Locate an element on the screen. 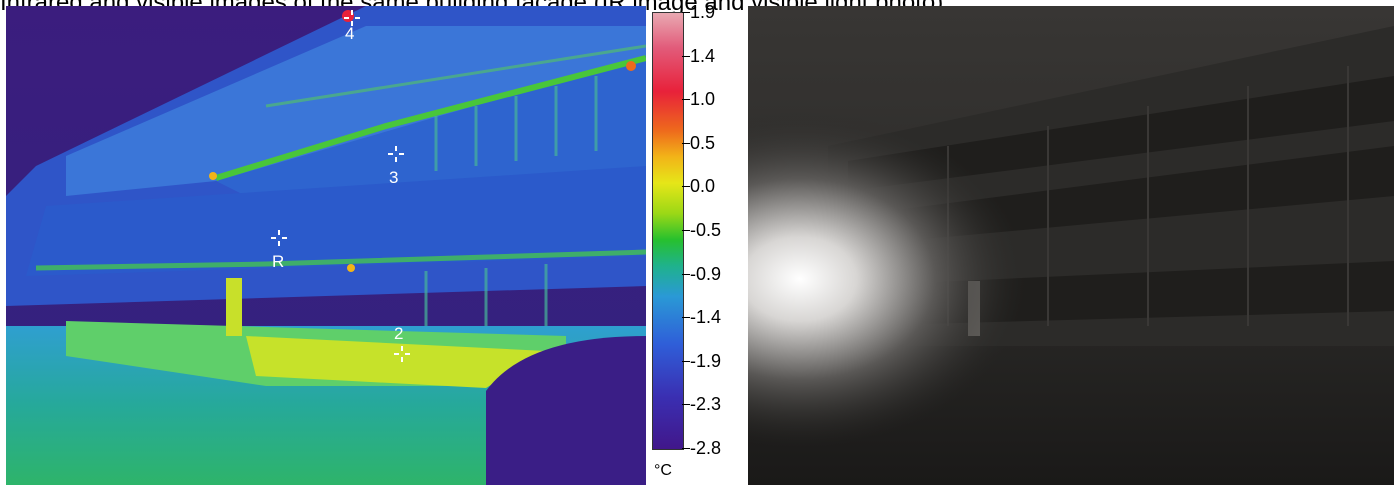  marker-4-label: 4 is located at coordinates (350, 33).